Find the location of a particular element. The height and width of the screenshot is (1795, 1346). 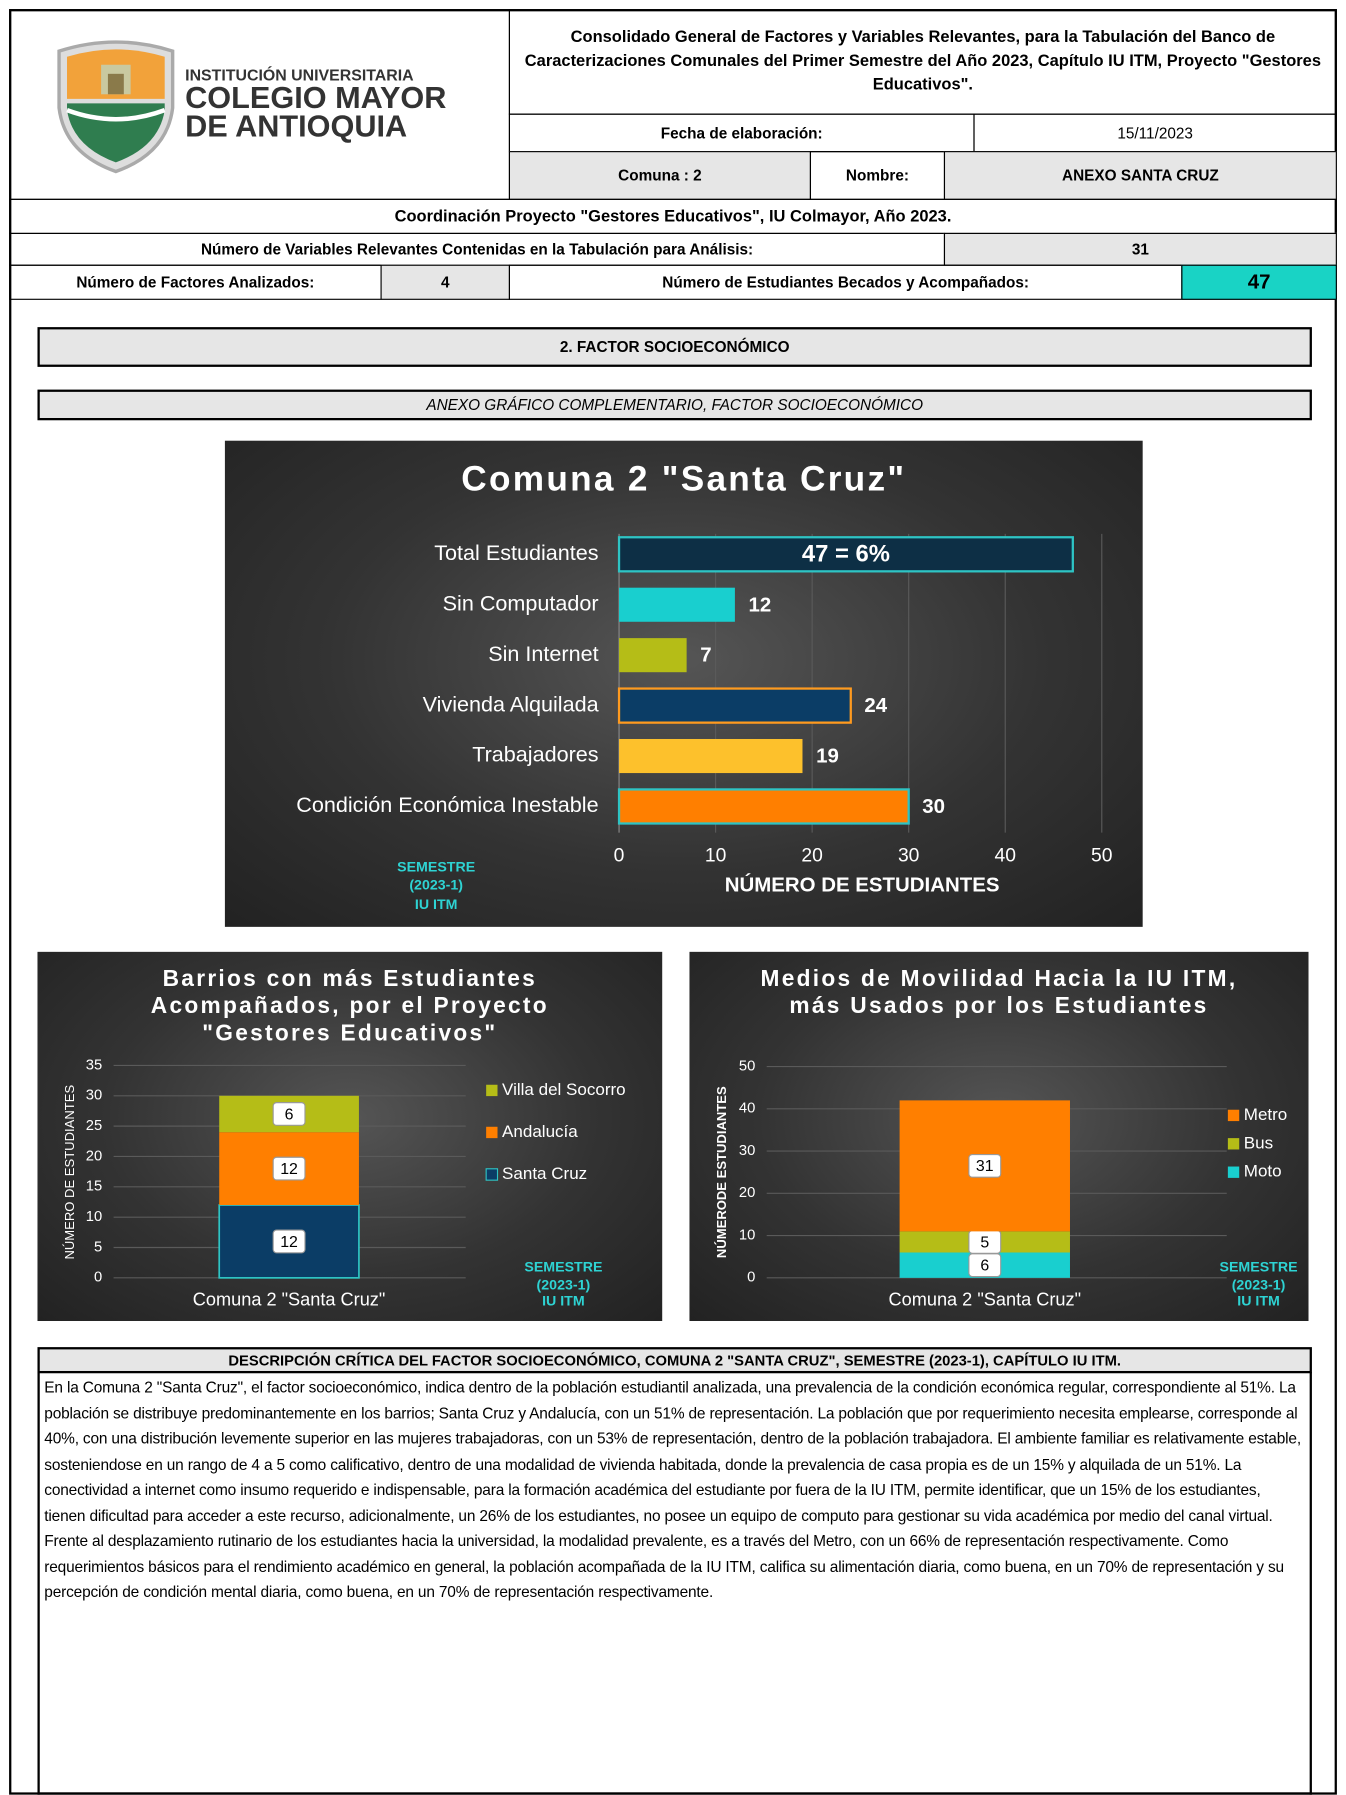

section-title: 2. FACTOR SOCIOECONÓMICO is located at coordinates (674, 347).